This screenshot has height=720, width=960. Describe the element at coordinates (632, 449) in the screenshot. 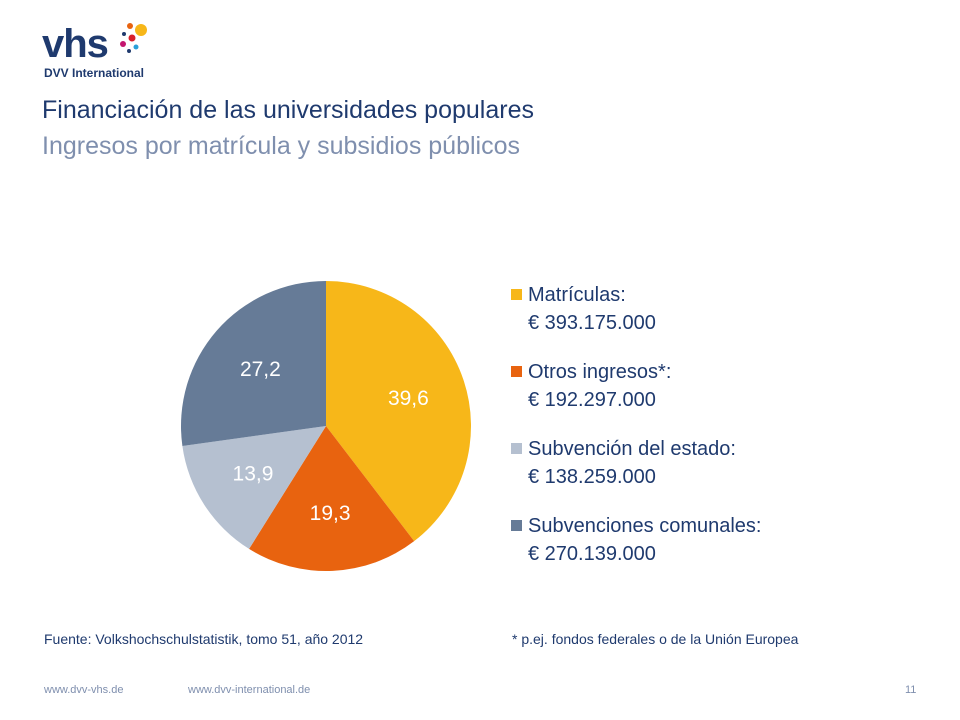

I see `legend-label: Subvención del estado:` at that location.